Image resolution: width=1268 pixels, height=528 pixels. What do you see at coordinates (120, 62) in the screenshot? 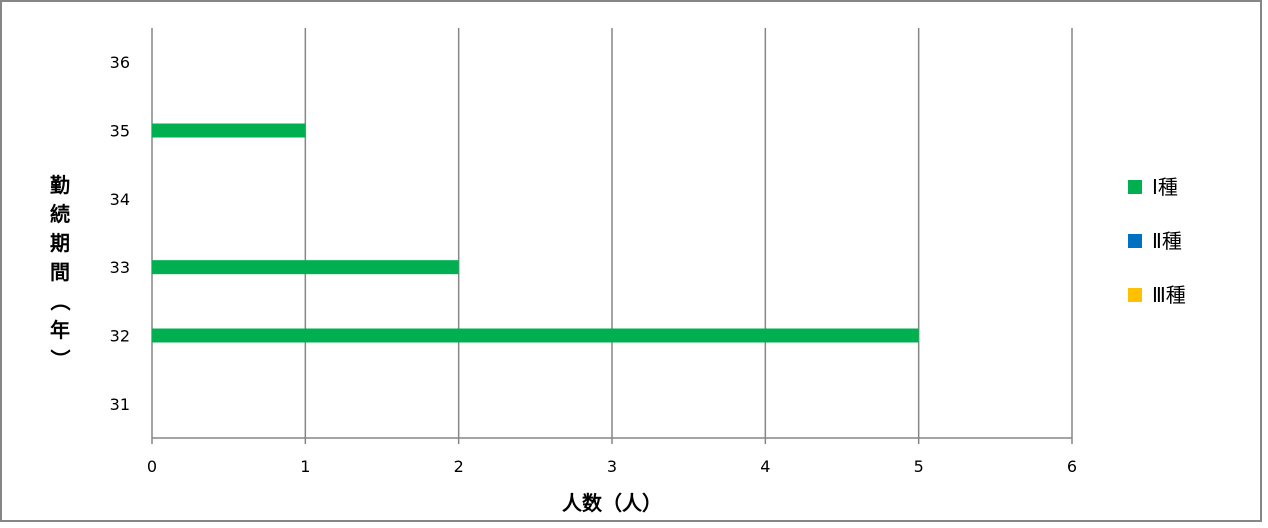
I see `y-tick-label: 36` at bounding box center [120, 62].